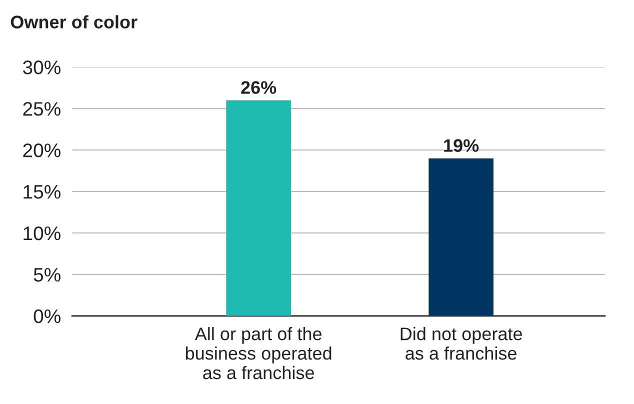 Image resolution: width=634 pixels, height=404 pixels. I want to click on data-label: 19%, so click(461, 145).